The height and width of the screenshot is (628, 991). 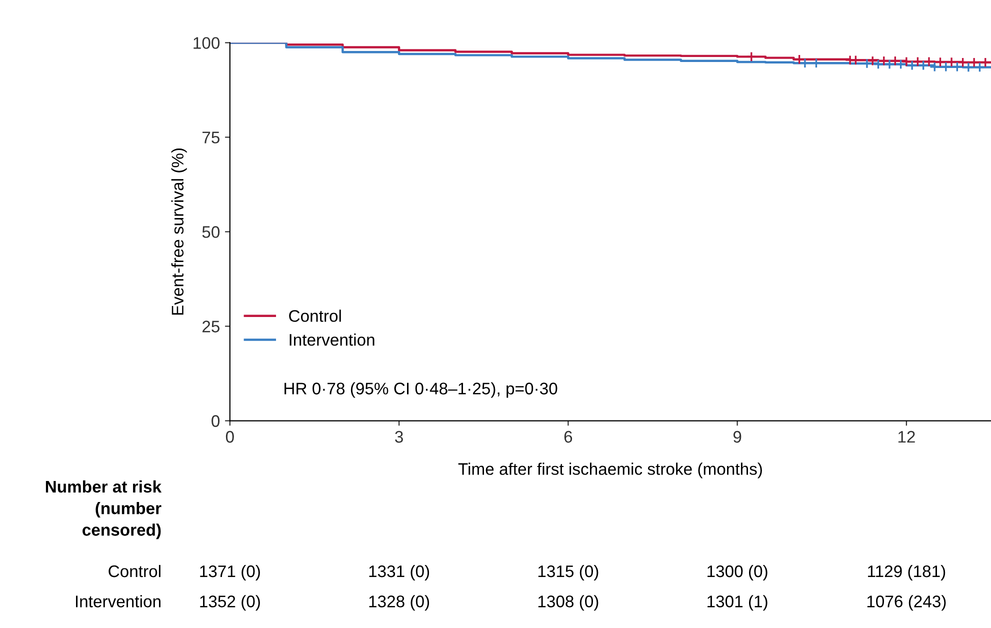 What do you see at coordinates (207, 43) in the screenshot?
I see `y-tick-label: 100` at bounding box center [207, 43].